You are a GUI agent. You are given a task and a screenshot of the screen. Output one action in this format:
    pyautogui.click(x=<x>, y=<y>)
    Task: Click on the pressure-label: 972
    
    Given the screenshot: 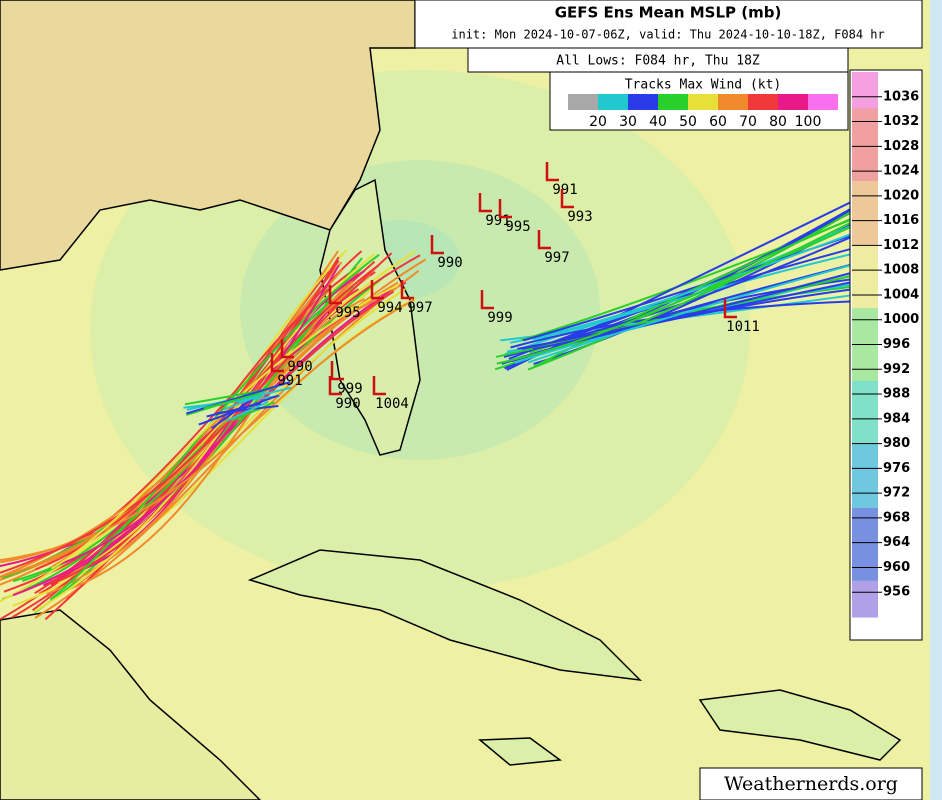 What is the action you would take?
    pyautogui.click(x=896, y=493)
    